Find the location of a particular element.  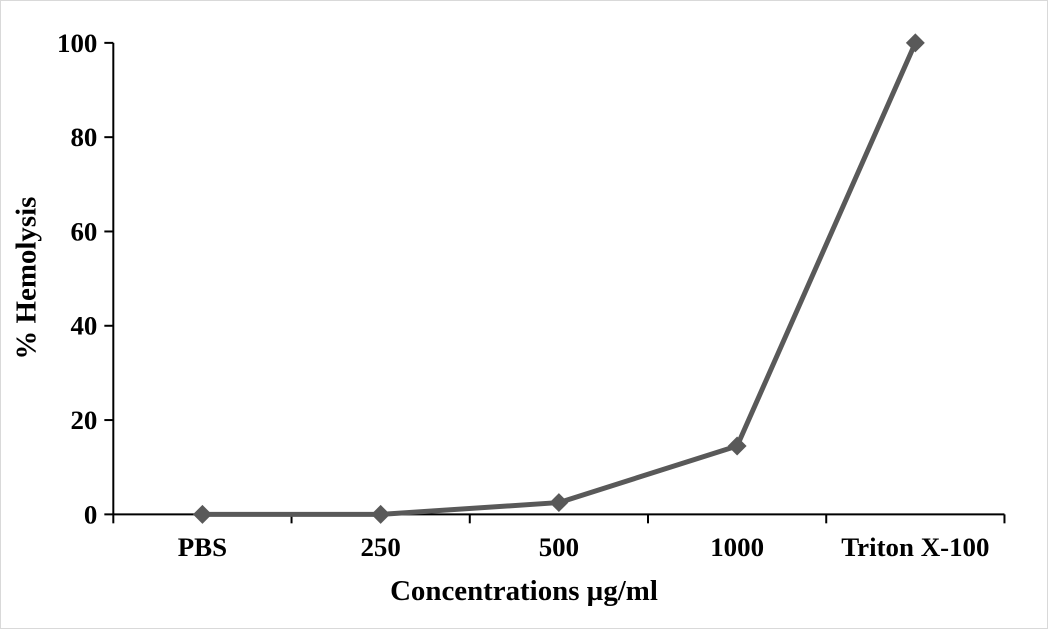

x-tick-label: 1000 is located at coordinates (737, 547).